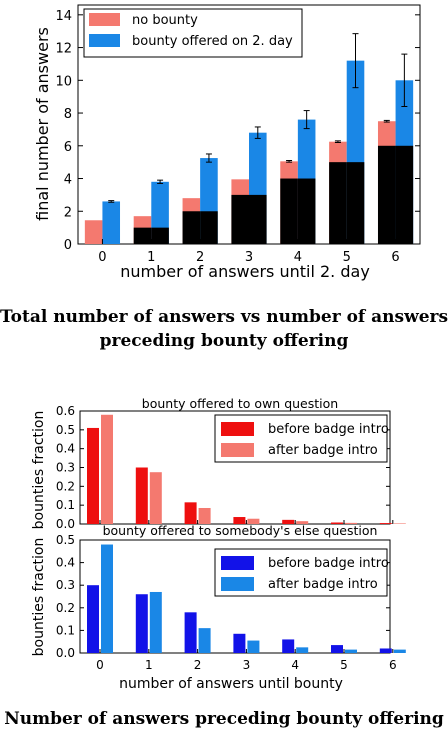 Image resolution: width=448 pixels, height=736 pixels. I want to click on c1-x-tick-label: 4, so click(298, 257).